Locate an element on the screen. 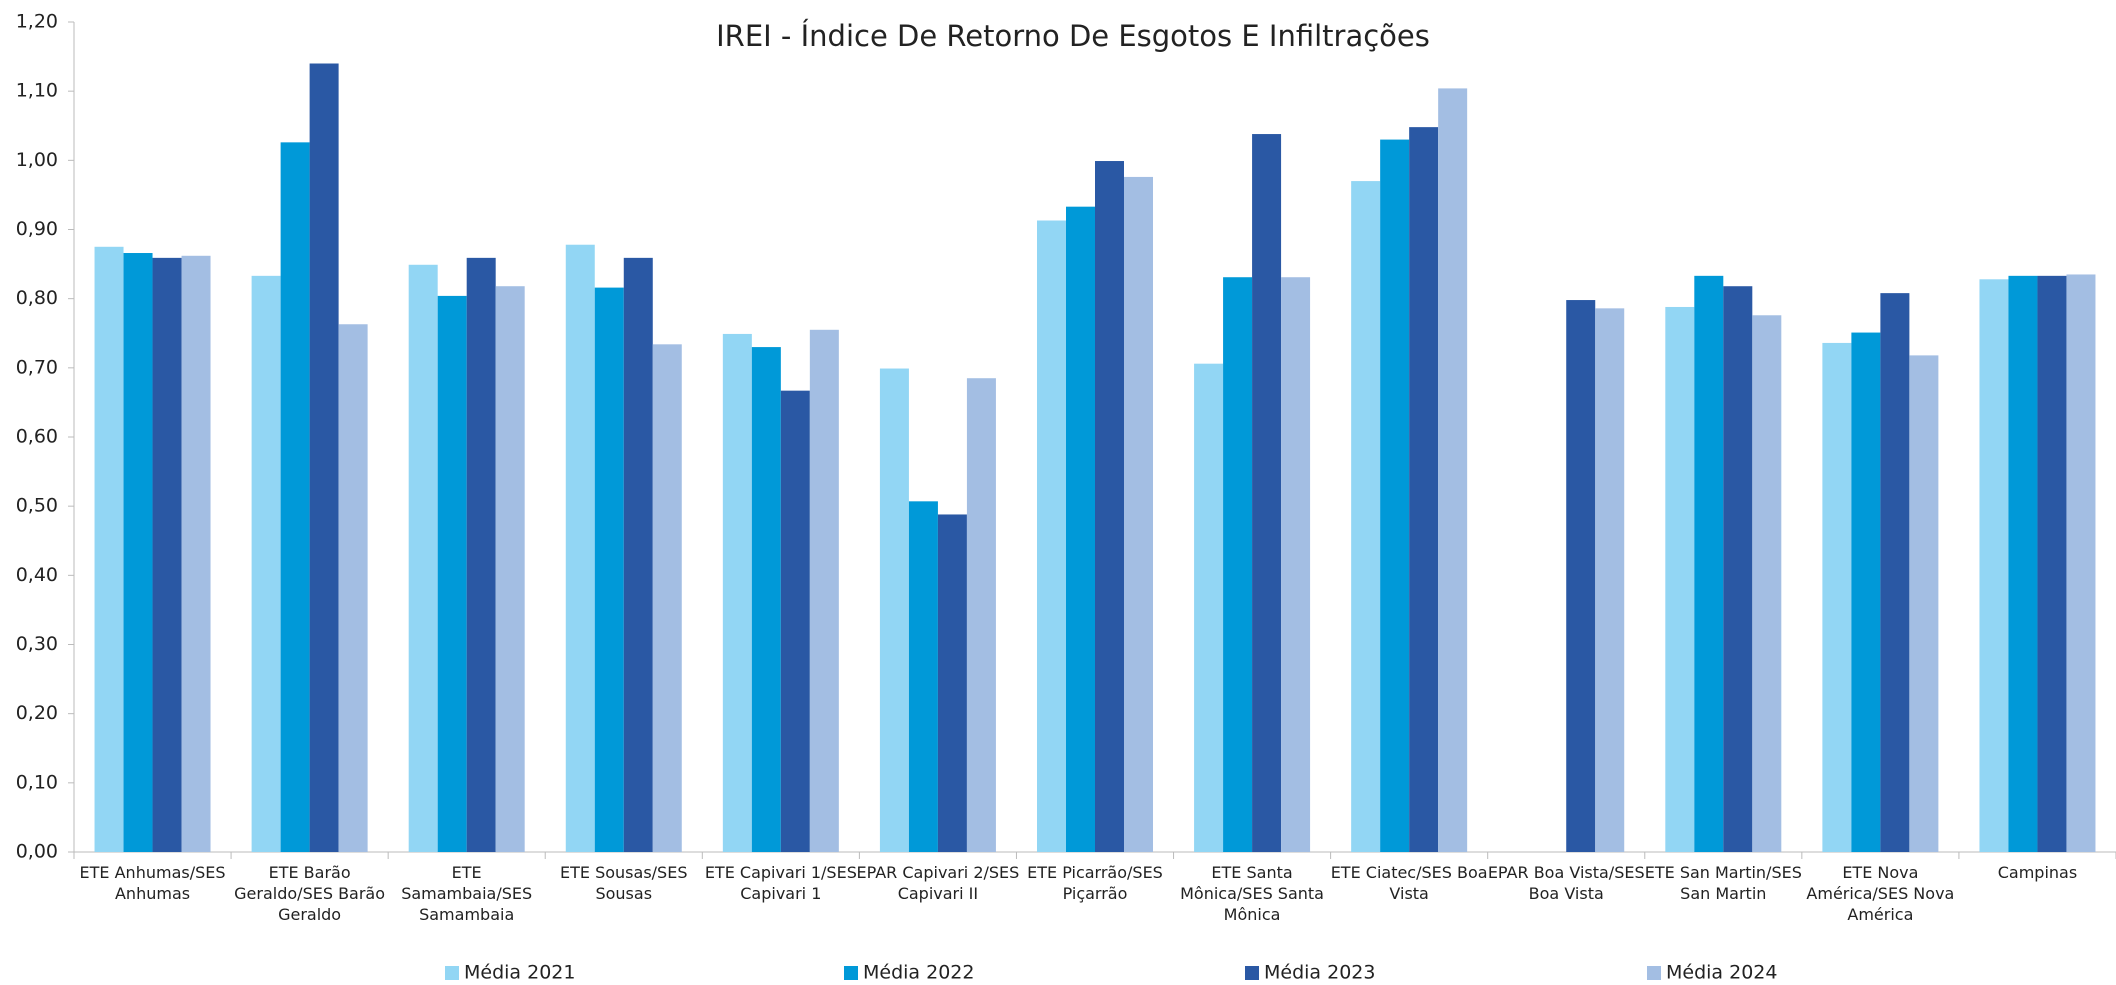 The height and width of the screenshot is (985, 2116). y-tick-label: 0,90 is located at coordinates (37, 229).